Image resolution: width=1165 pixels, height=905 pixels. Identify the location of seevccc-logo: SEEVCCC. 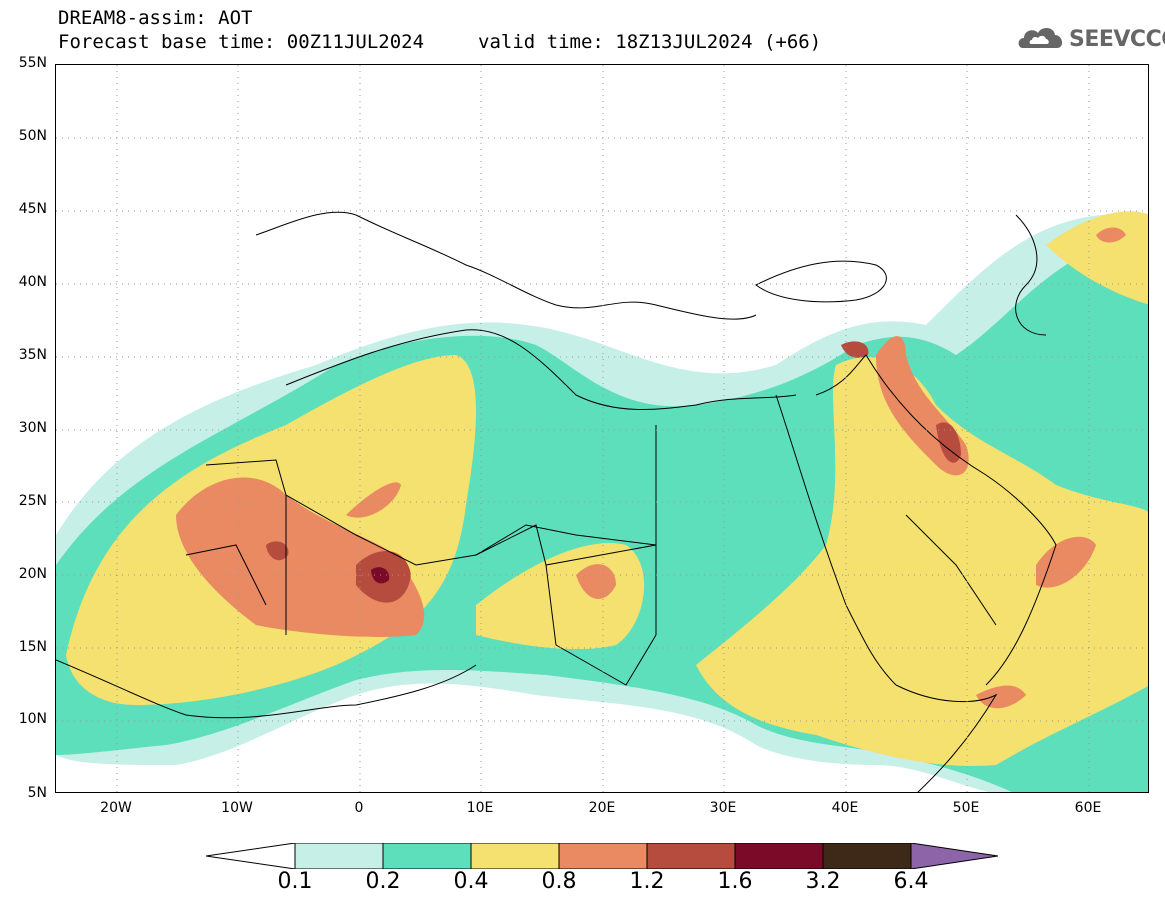
(1091, 40).